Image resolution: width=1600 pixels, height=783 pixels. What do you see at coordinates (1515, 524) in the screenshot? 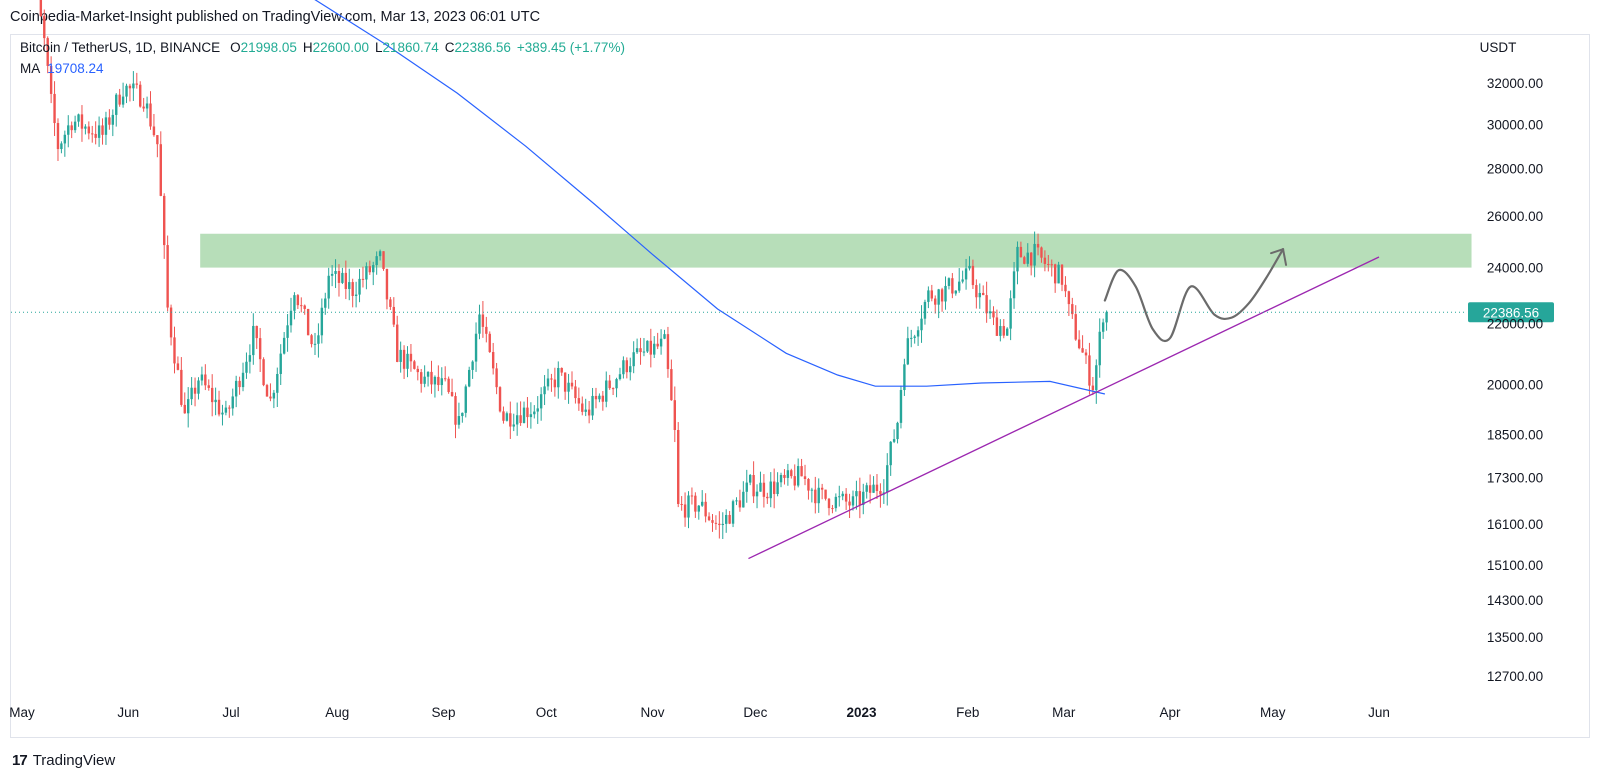
I see `y-tick-label: 16100.00` at bounding box center [1515, 524].